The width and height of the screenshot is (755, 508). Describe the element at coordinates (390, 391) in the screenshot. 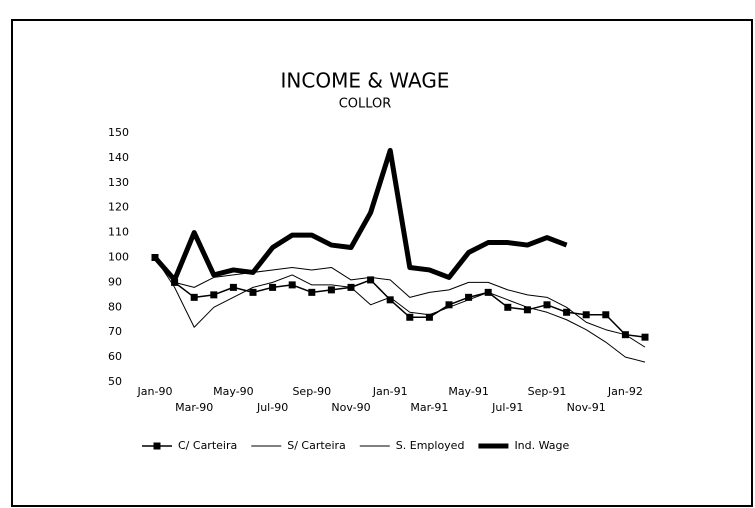

I see `x-tick-label: Jan-91` at that location.